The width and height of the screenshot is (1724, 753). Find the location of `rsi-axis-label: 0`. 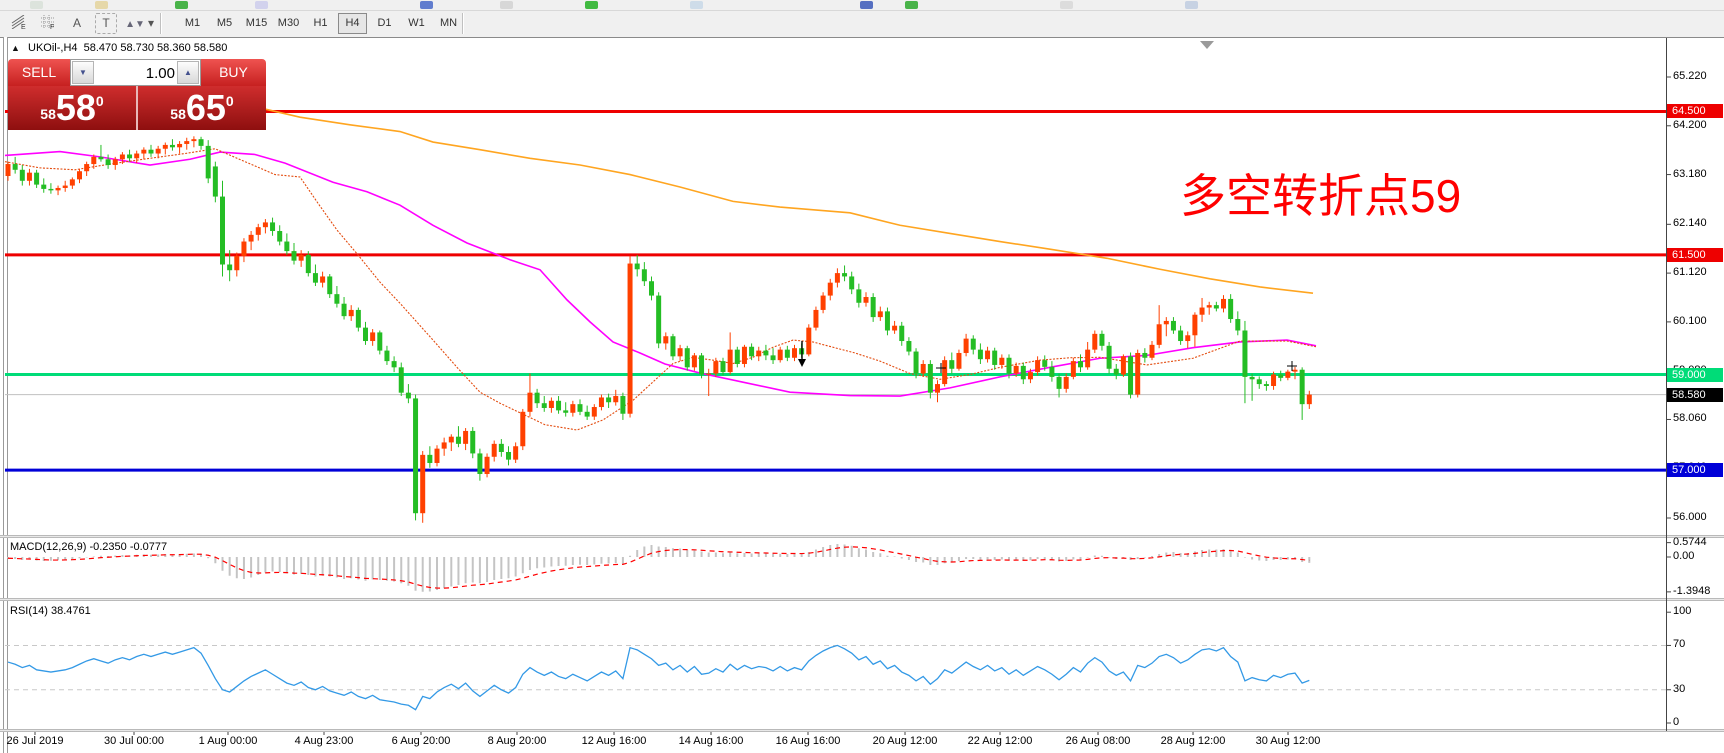

rsi-axis-label: 0 is located at coordinates (1676, 722).